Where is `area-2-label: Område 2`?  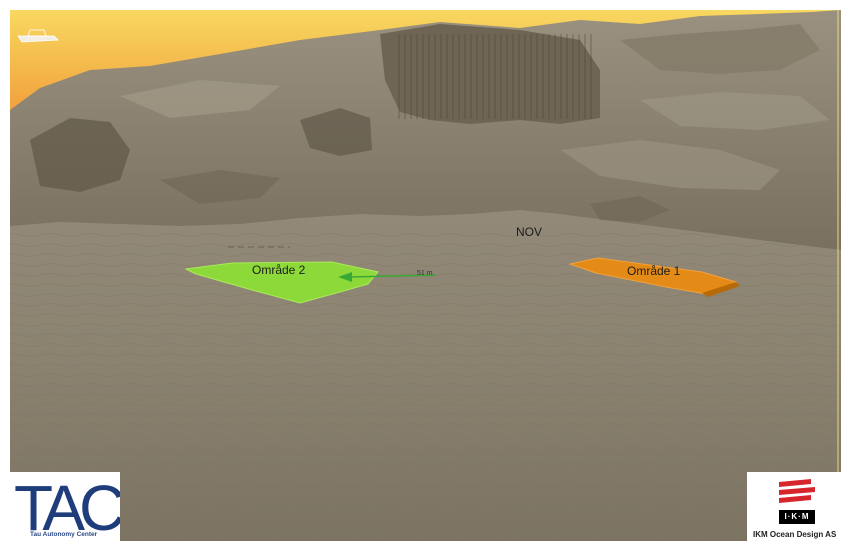 area-2-label: Område 2 is located at coordinates (279, 270).